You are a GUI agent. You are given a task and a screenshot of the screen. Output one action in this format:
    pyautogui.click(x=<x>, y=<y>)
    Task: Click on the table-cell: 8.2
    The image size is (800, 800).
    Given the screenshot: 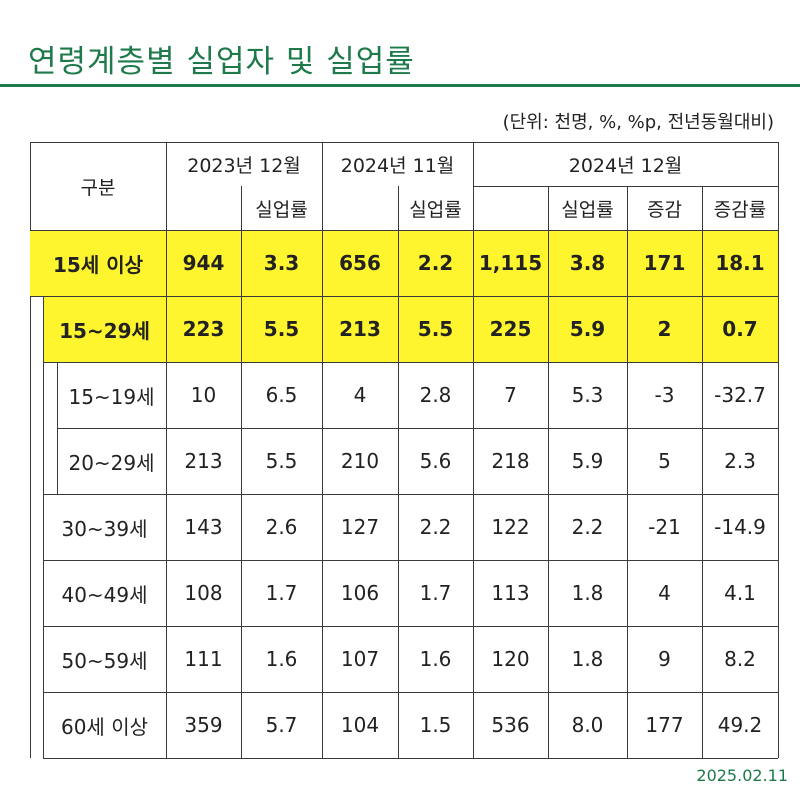 What is the action you would take?
    pyautogui.click(x=740, y=659)
    